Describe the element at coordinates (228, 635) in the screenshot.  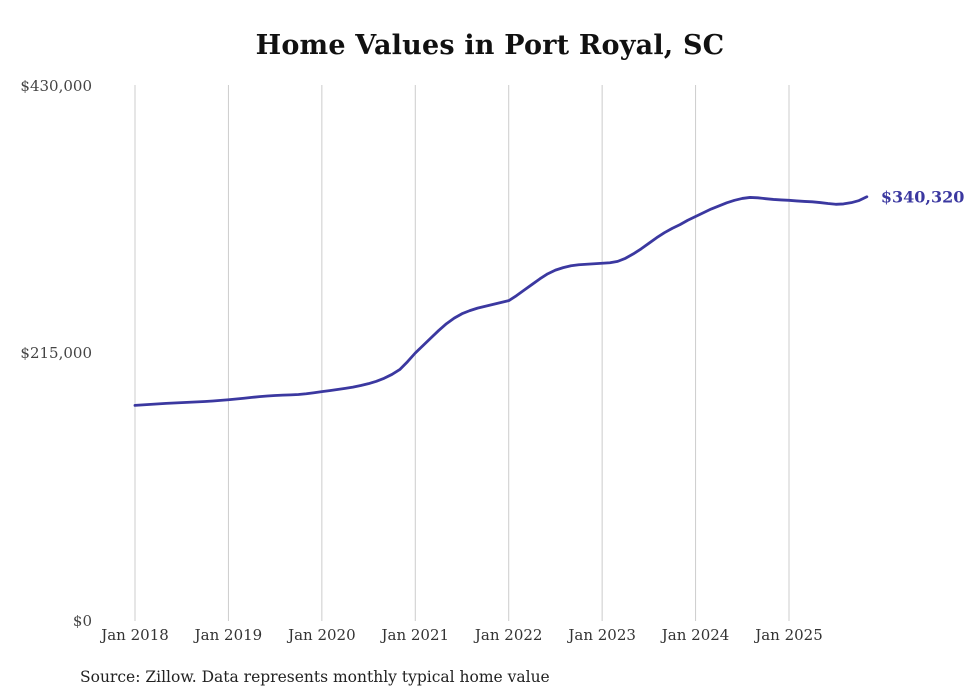
I see `x-axis-tick-label: Jan 2019` at that location.